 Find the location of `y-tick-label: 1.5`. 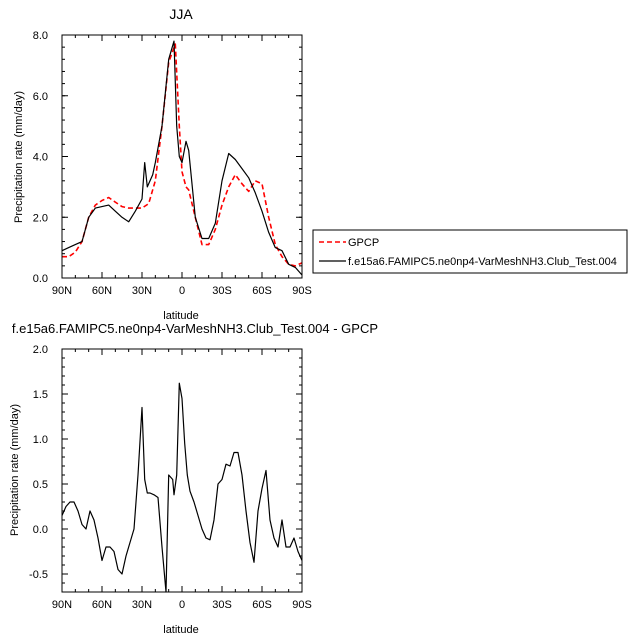

y-tick-label: 1.5 is located at coordinates (40, 395).